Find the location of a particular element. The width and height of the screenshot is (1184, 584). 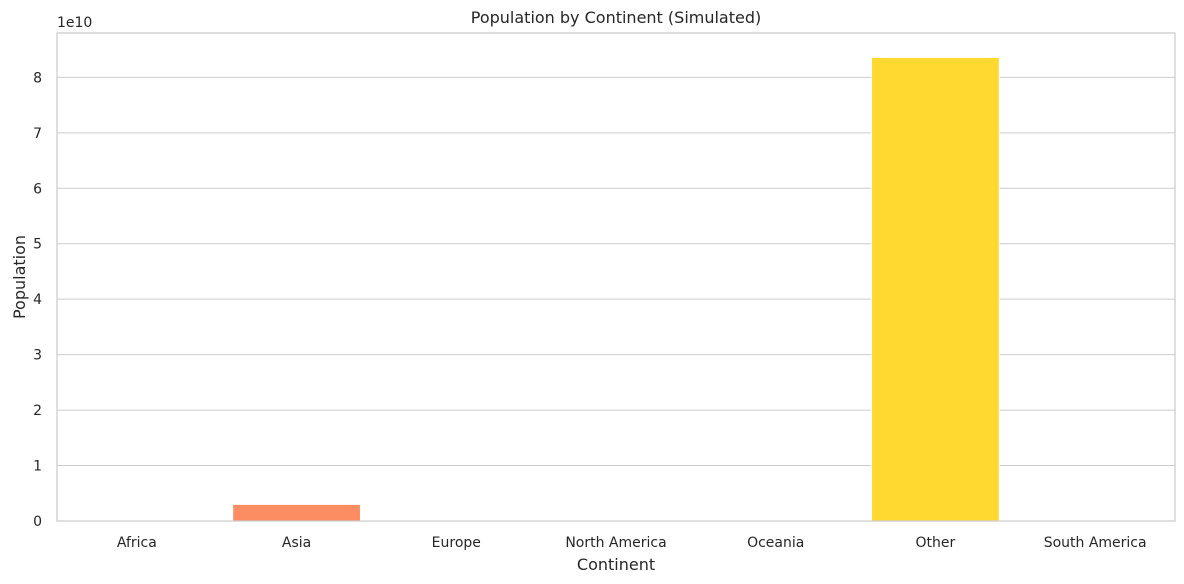

bar-asia is located at coordinates (296, 512).